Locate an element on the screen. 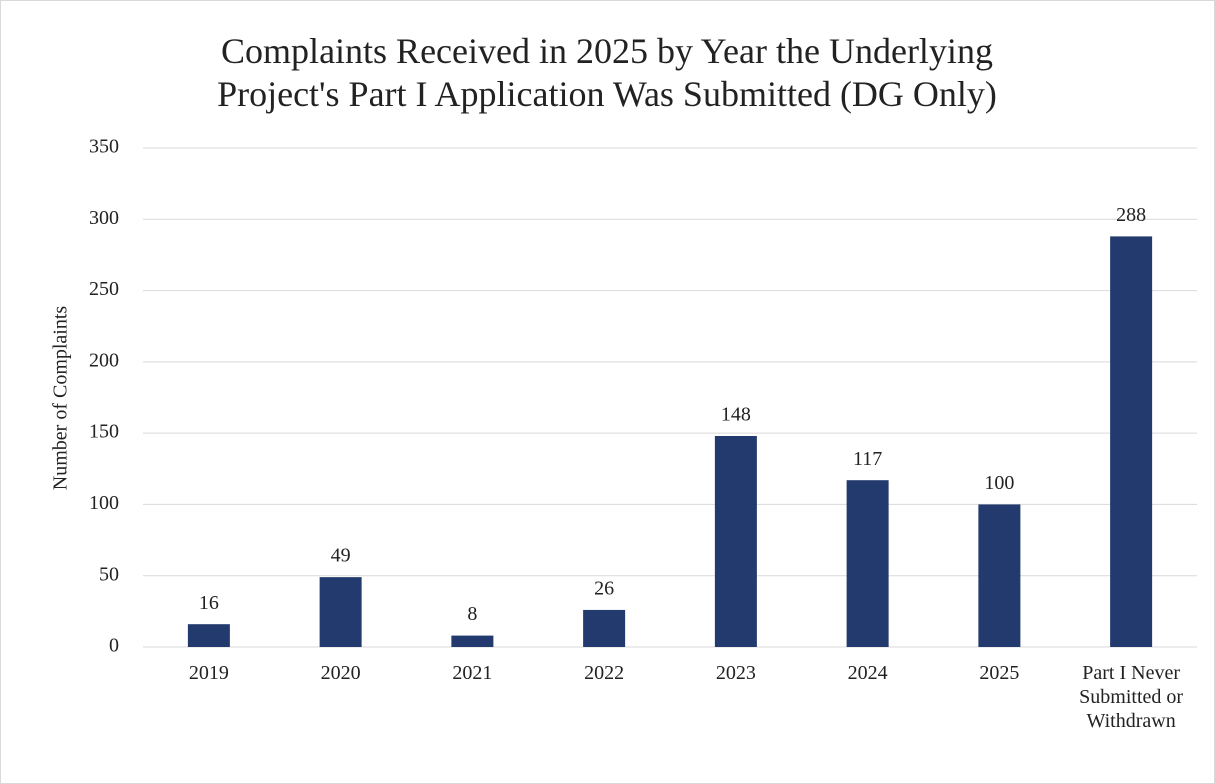 The image size is (1215, 784). y-tick-label: 300 is located at coordinates (104, 218).